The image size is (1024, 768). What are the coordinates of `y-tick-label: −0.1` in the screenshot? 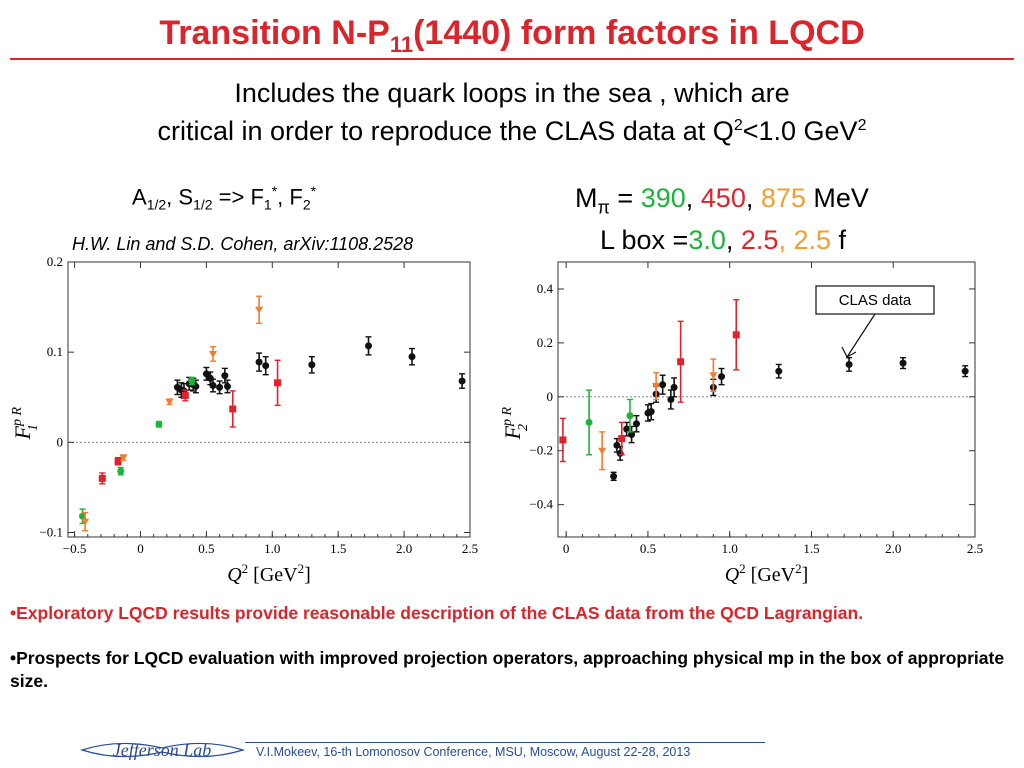 It's located at (51, 531).